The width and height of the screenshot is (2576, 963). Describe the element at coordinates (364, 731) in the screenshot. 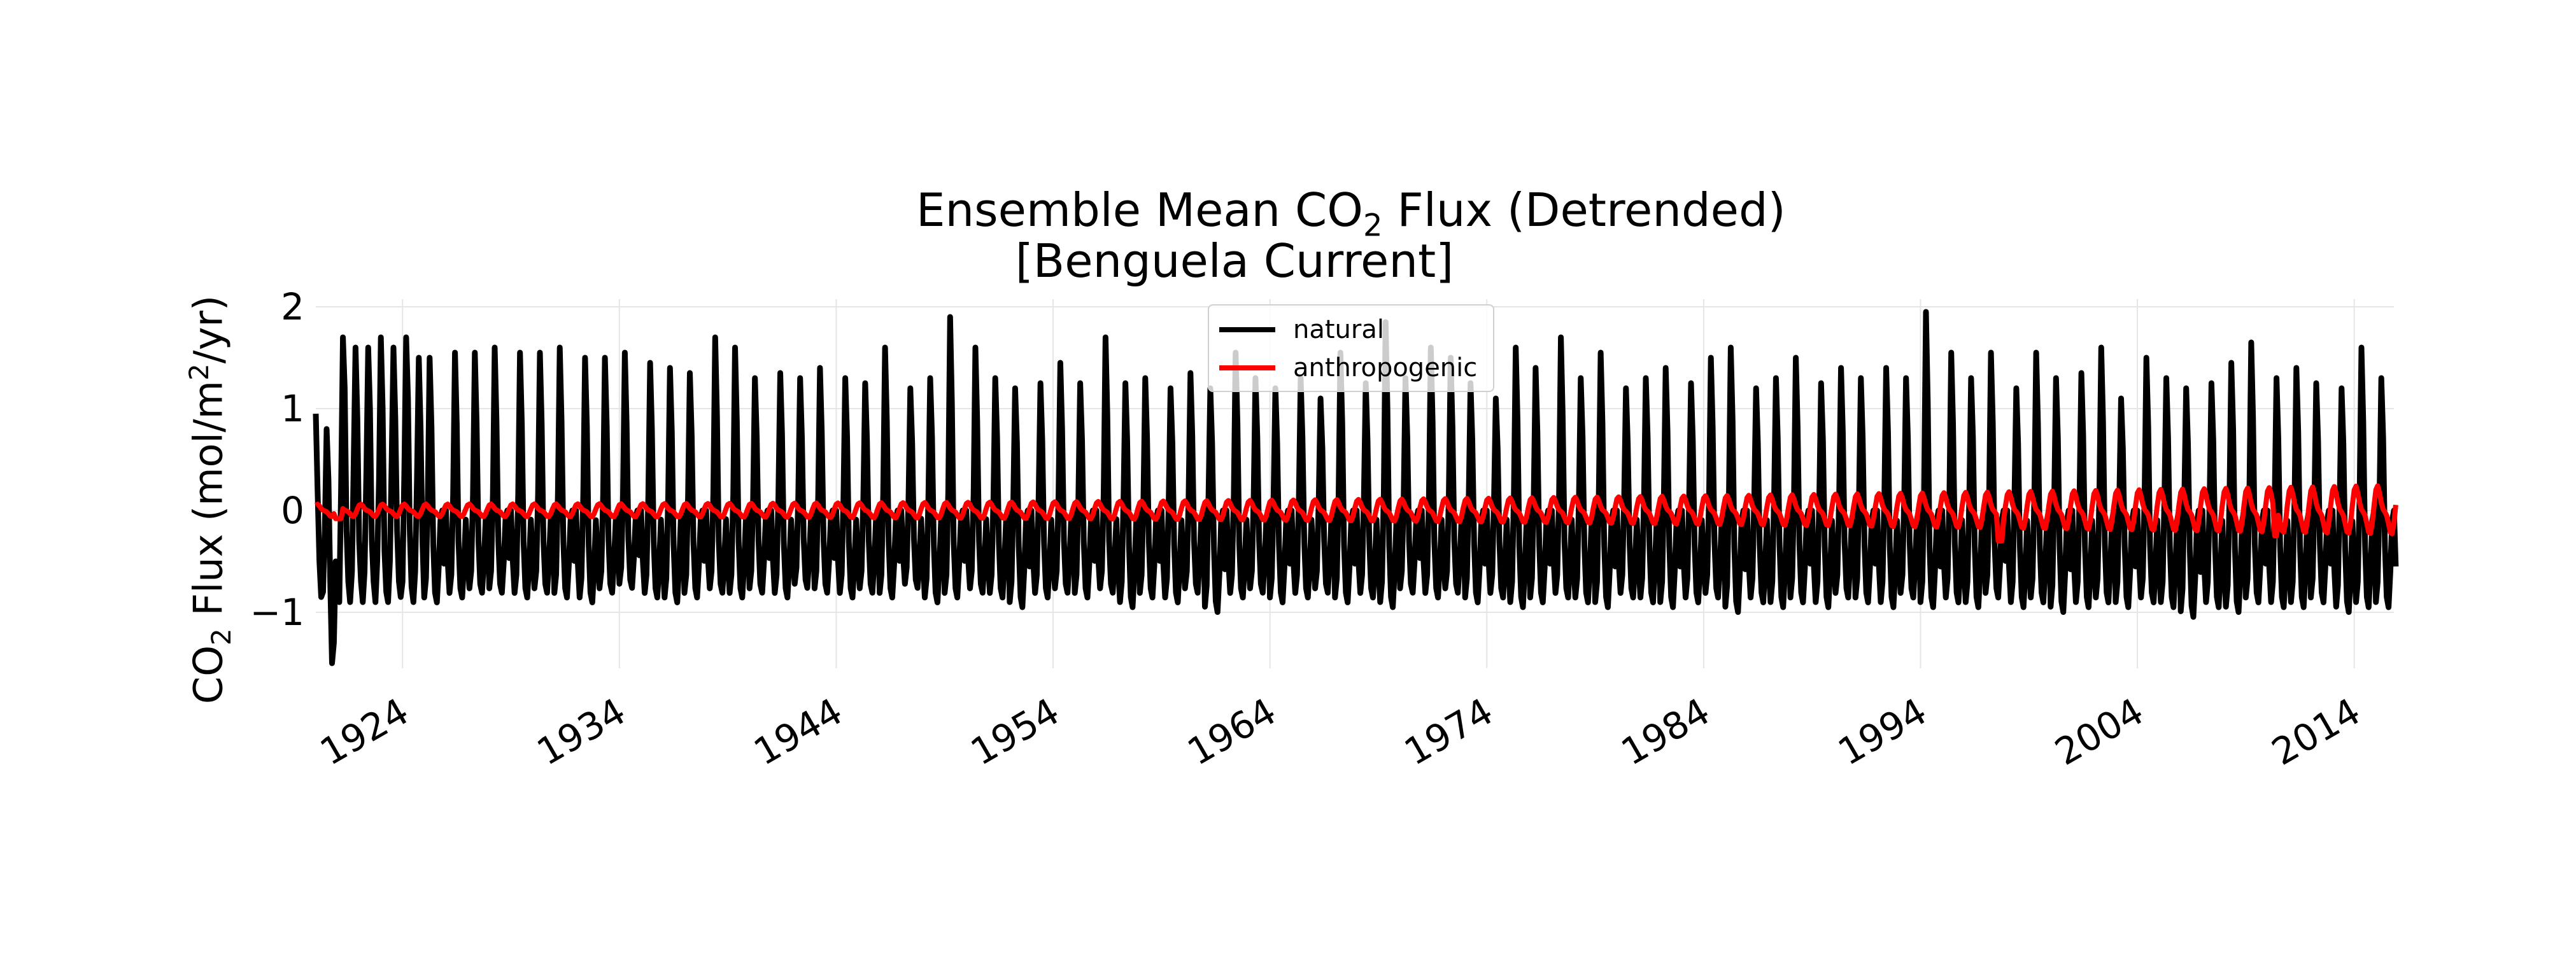

I see `x-tick-label: 1924` at that location.